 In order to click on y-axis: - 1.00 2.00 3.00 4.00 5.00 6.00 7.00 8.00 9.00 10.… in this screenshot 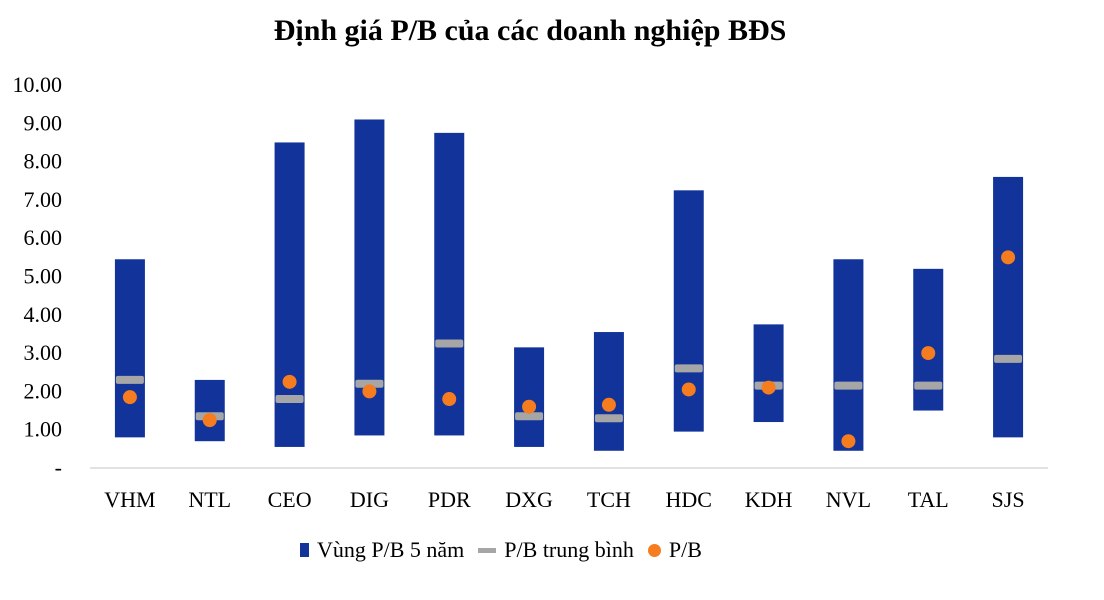, I will do `click(38, 276)`.